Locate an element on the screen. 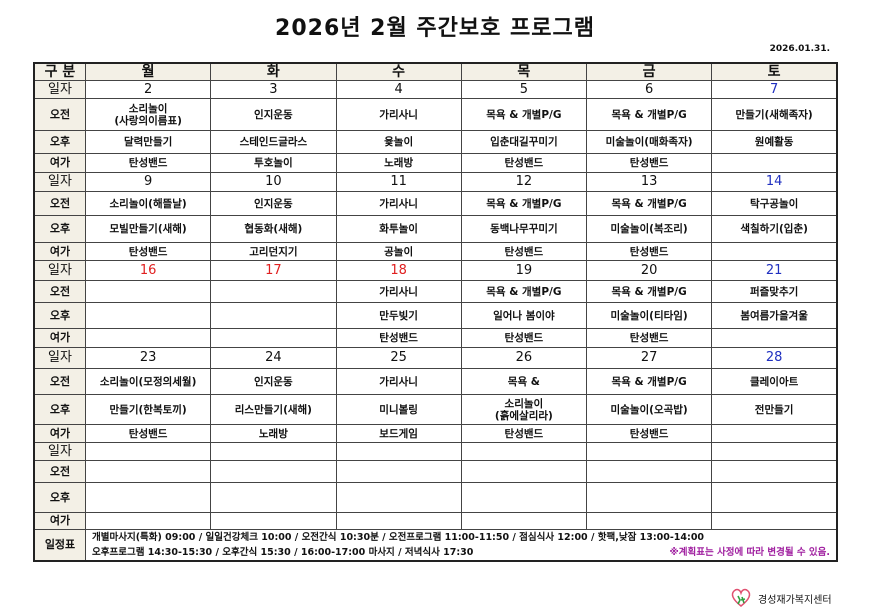 The height and width of the screenshot is (615, 870). week-4-date-row: 일자 23 24 25 26 27 28 is located at coordinates (435, 358).